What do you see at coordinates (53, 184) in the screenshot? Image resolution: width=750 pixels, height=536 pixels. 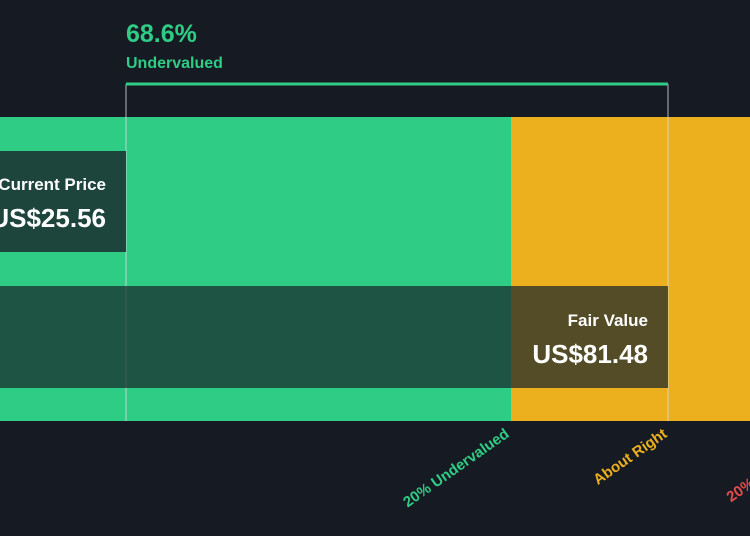 I see `current-price-label: Current Price` at bounding box center [53, 184].